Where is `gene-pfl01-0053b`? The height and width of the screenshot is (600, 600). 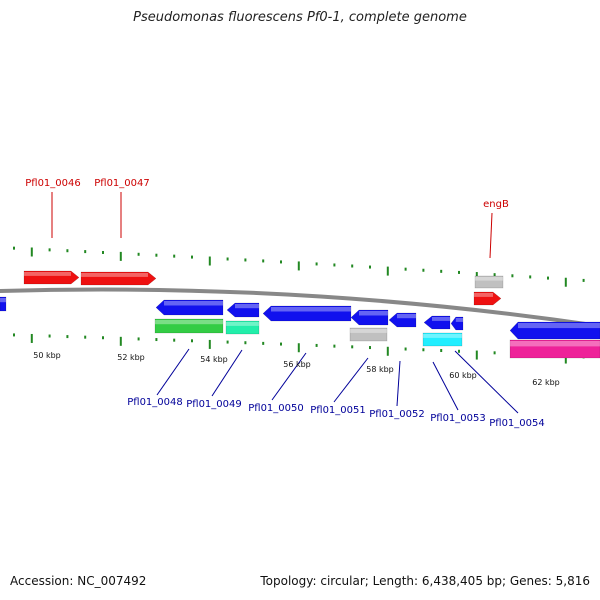
gene-pfl01-0053b is located at coordinates (457, 323).